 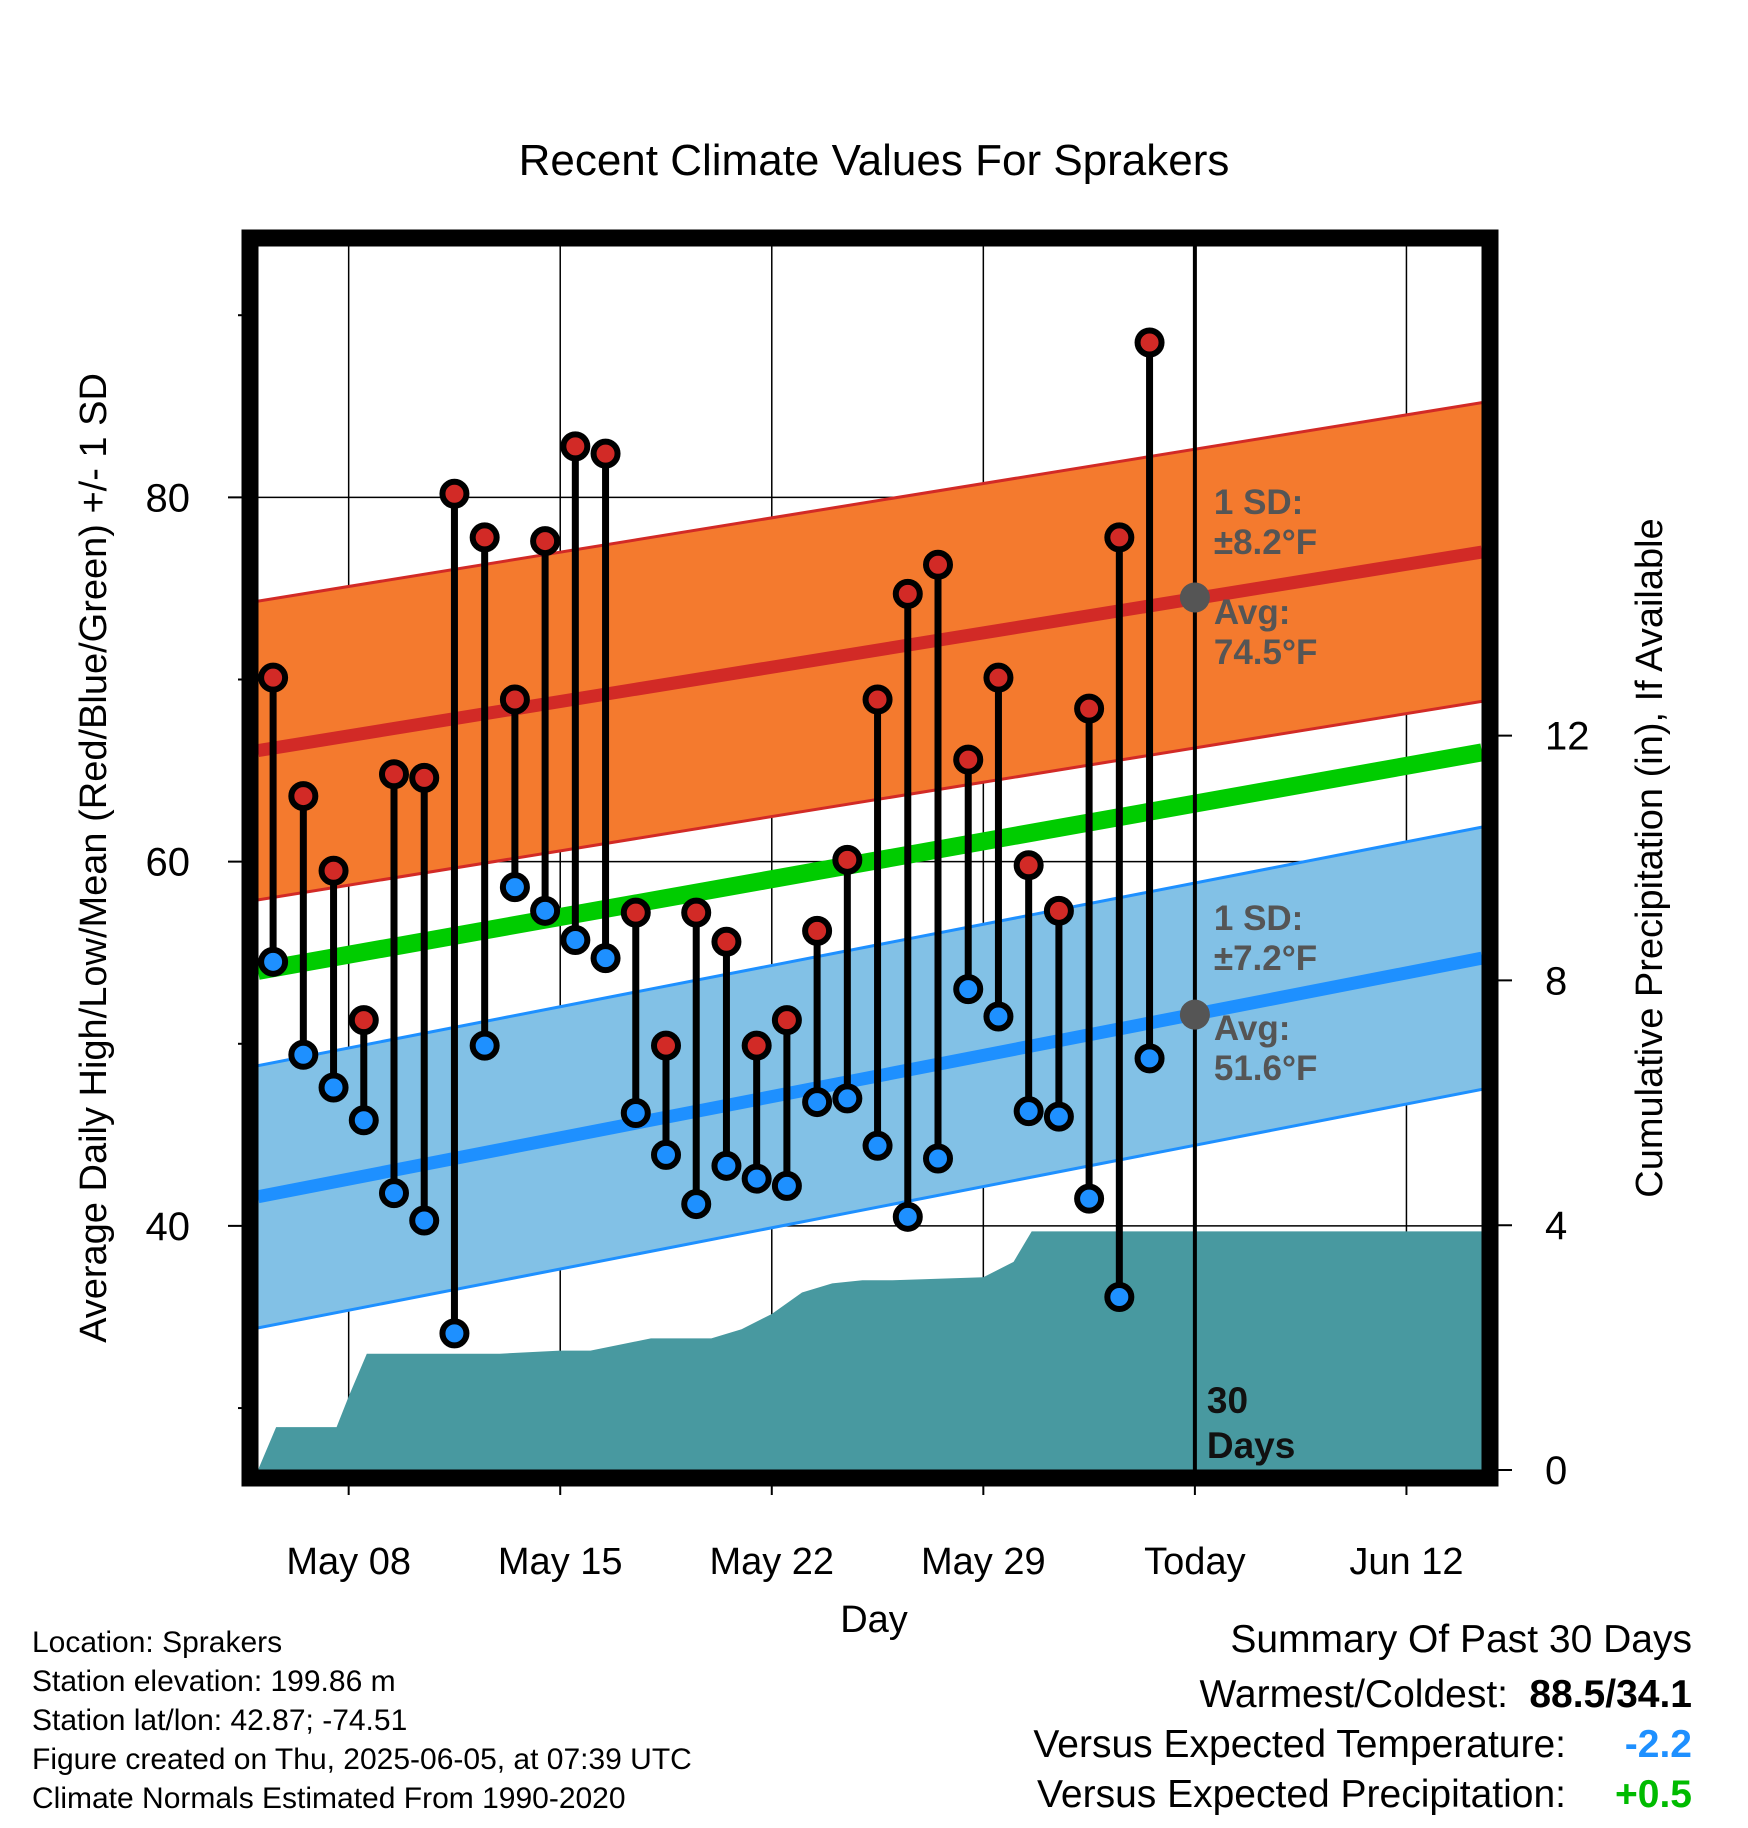 I want to click on precip-anomaly-value: +0.5, so click(x=1653, y=1794).